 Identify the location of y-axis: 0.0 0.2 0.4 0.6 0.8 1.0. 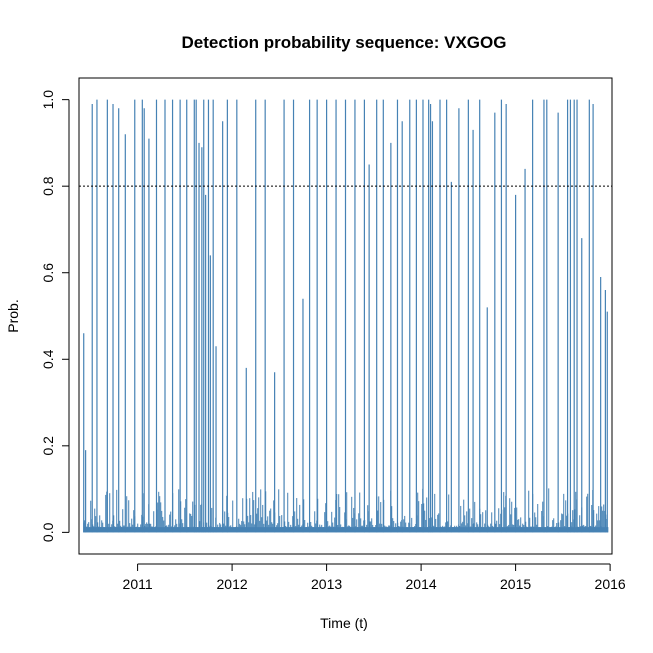
(55, 316).